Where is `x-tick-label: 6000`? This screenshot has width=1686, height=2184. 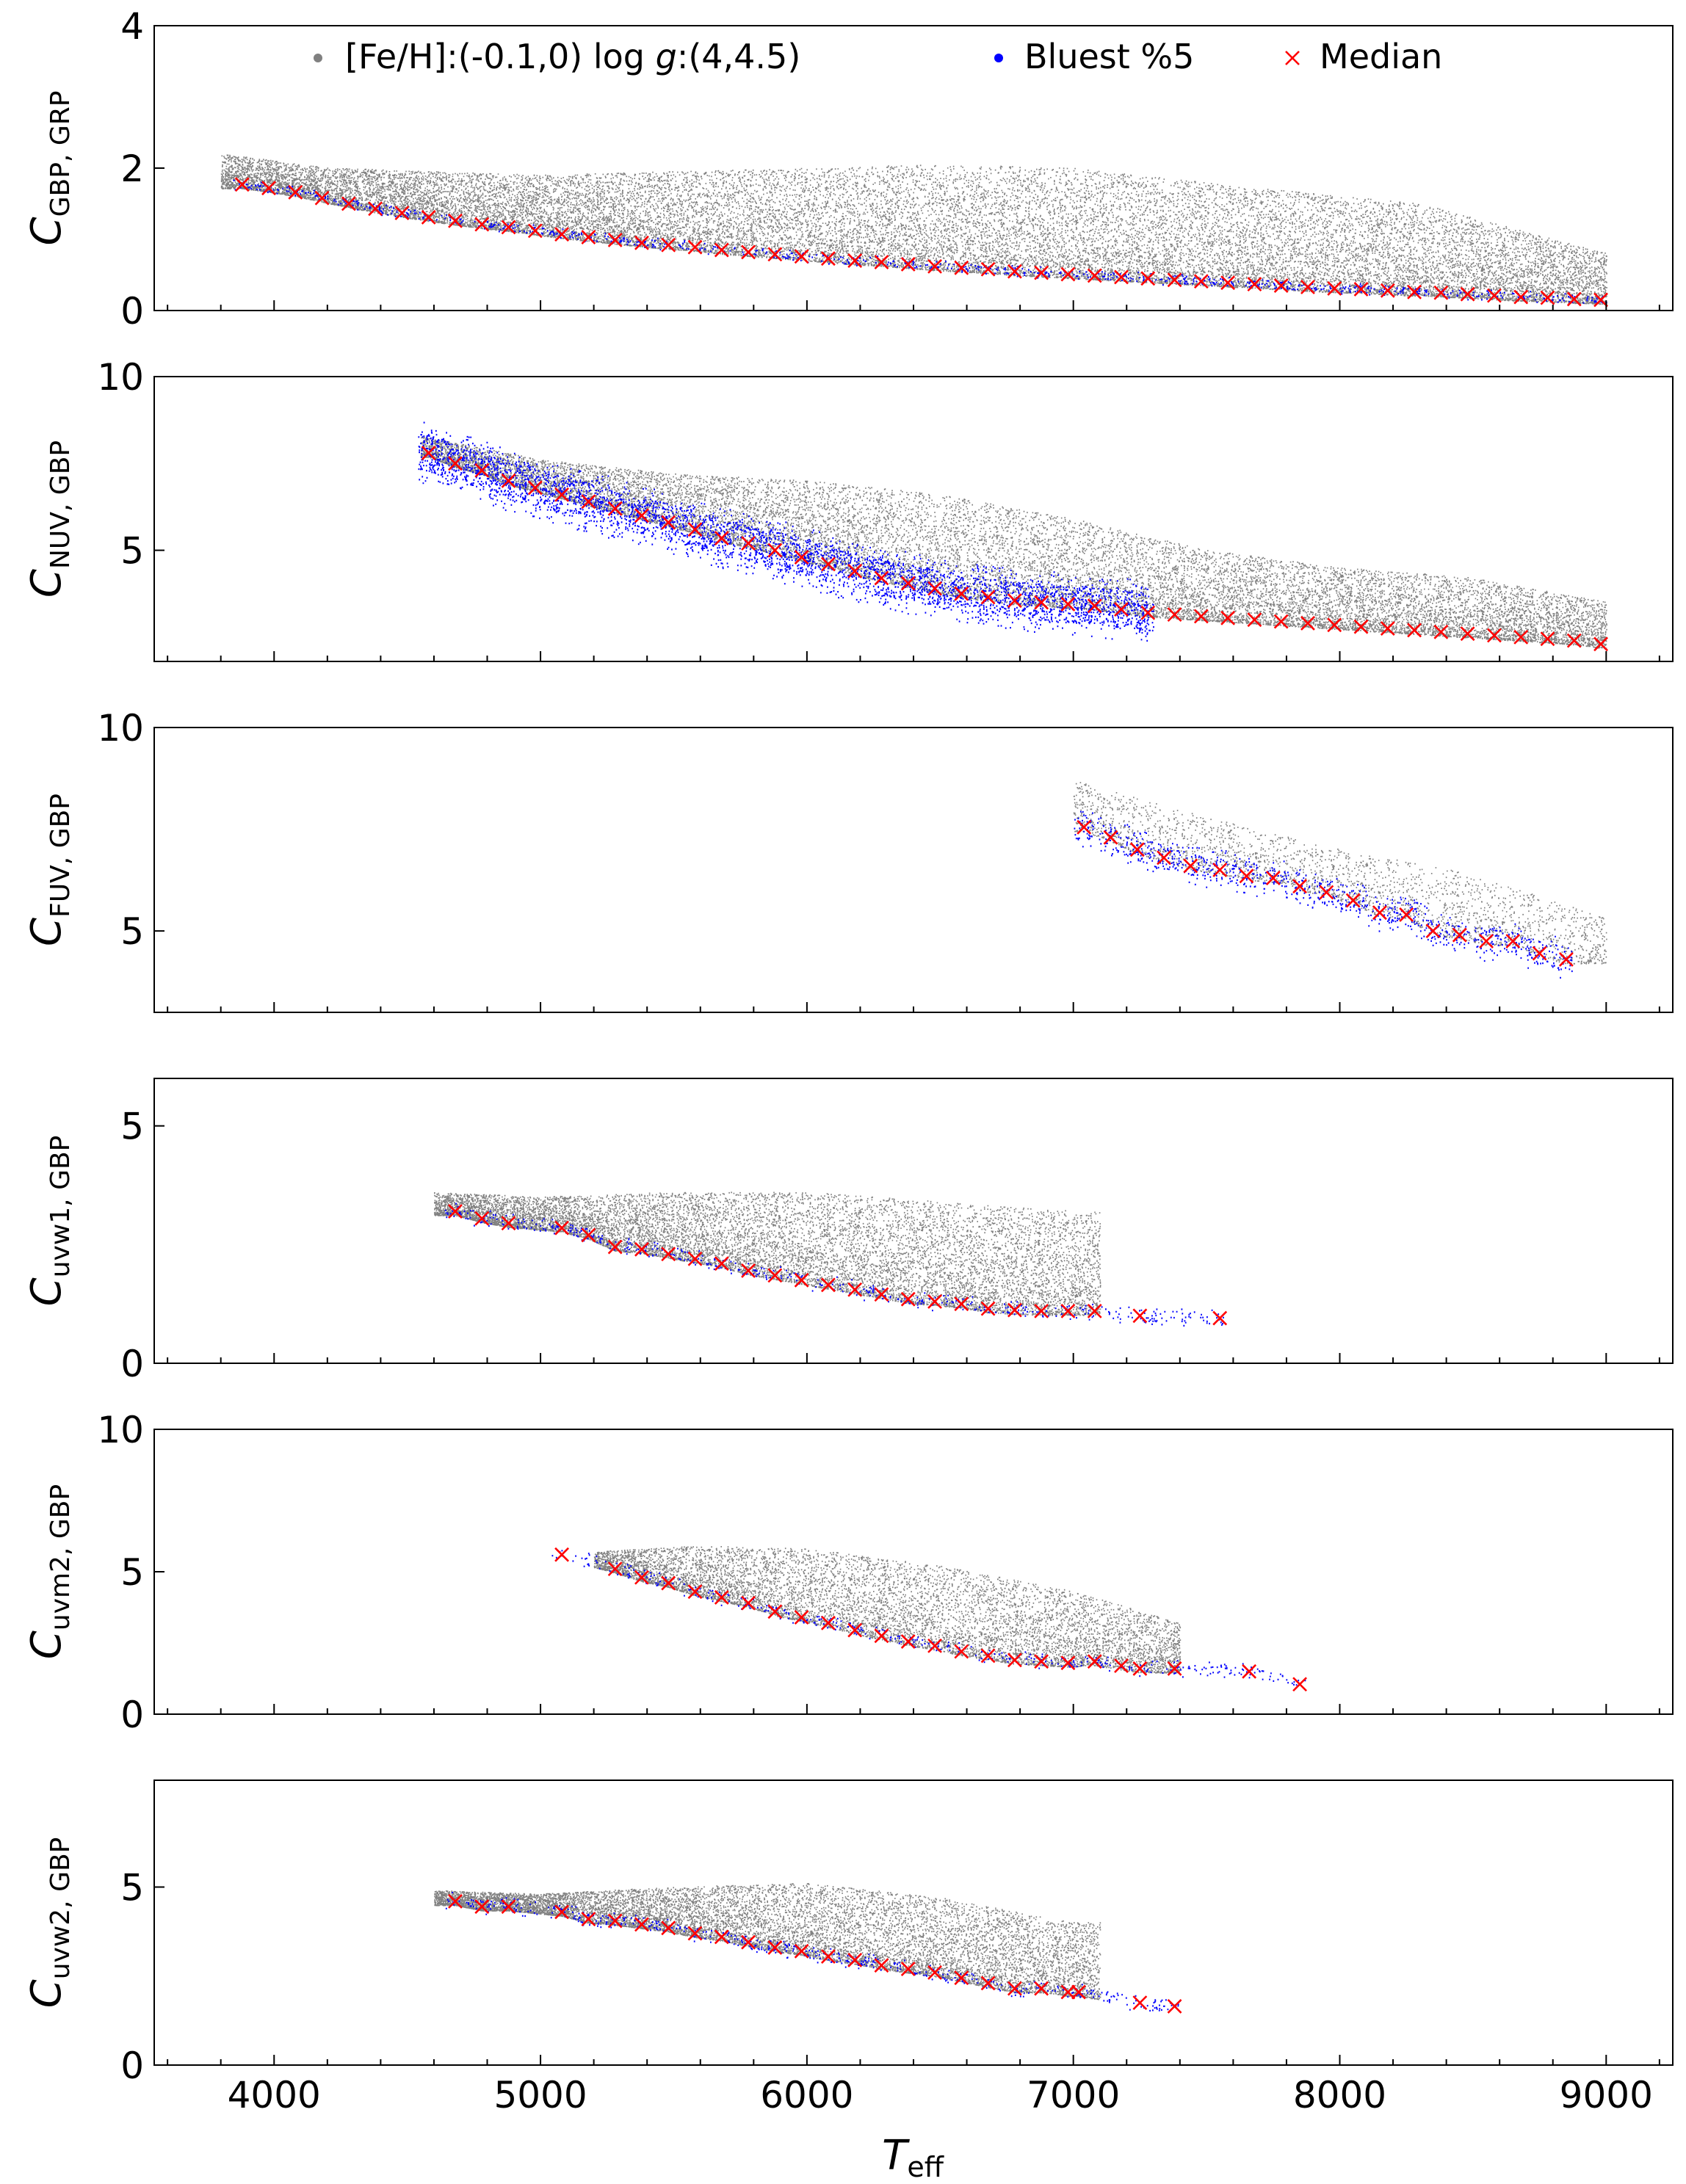
x-tick-label: 6000 is located at coordinates (807, 2095).